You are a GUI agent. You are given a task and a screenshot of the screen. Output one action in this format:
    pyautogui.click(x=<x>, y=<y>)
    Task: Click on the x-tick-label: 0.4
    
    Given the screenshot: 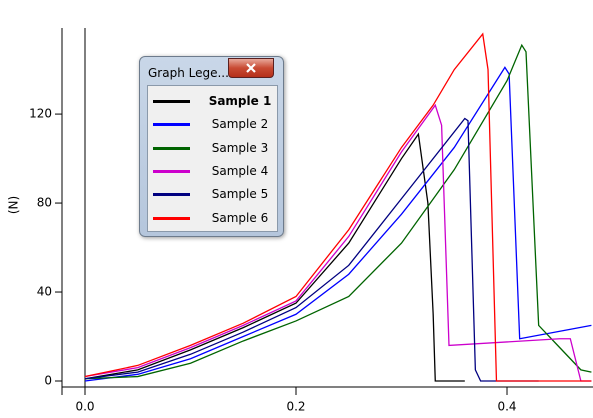 What is the action you would take?
    pyautogui.click(x=506, y=407)
    